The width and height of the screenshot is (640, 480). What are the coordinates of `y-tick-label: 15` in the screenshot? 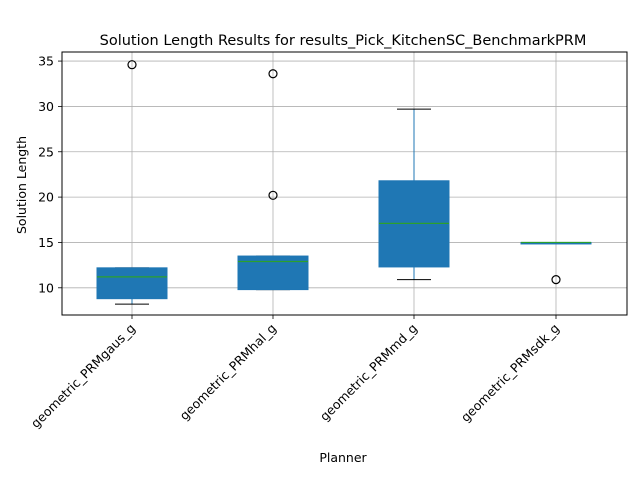 It's located at (46, 242).